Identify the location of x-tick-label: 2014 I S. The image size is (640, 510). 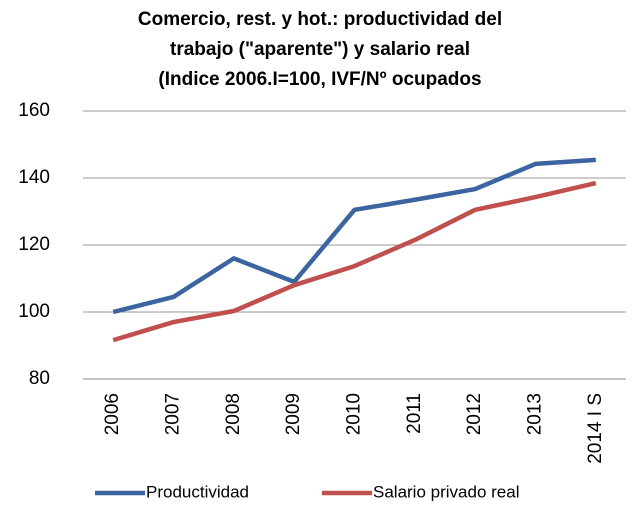
(595, 428).